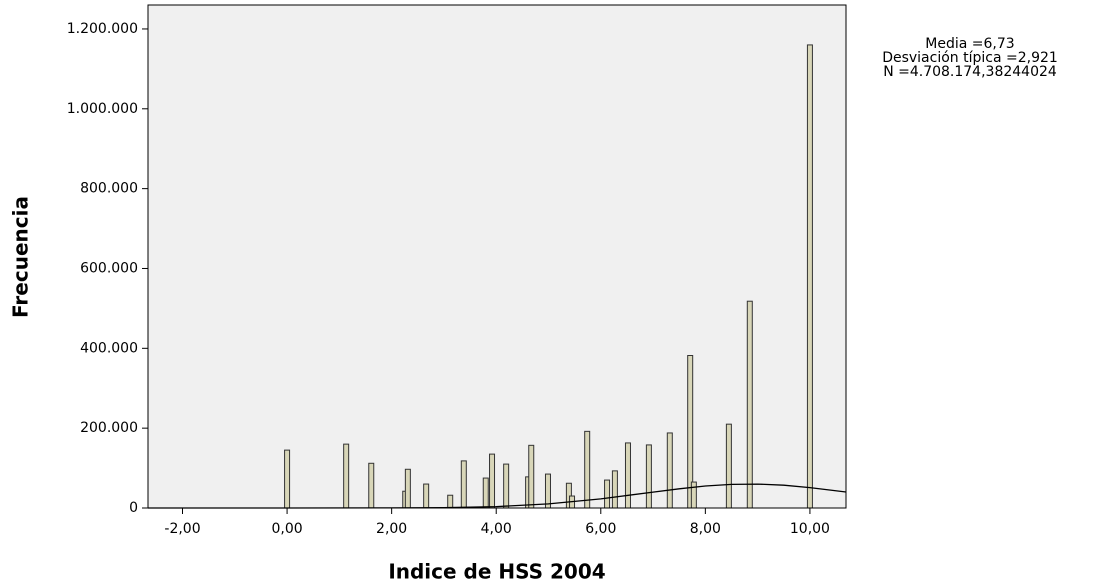  What do you see at coordinates (600, 529) in the screenshot?
I see `x-tick-label: 6,00` at bounding box center [600, 529].